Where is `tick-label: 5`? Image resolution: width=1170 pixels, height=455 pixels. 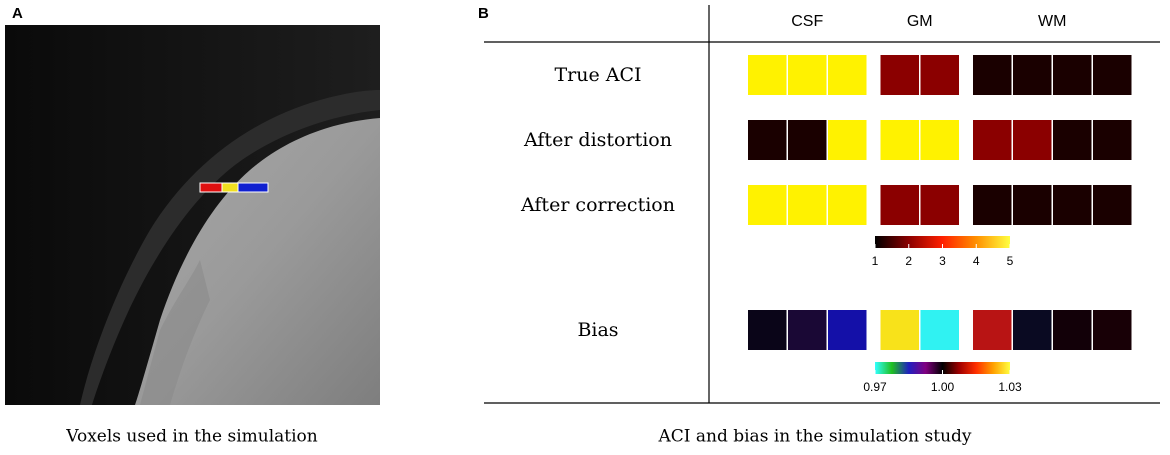 tick-label: 5 is located at coordinates (1010, 261).